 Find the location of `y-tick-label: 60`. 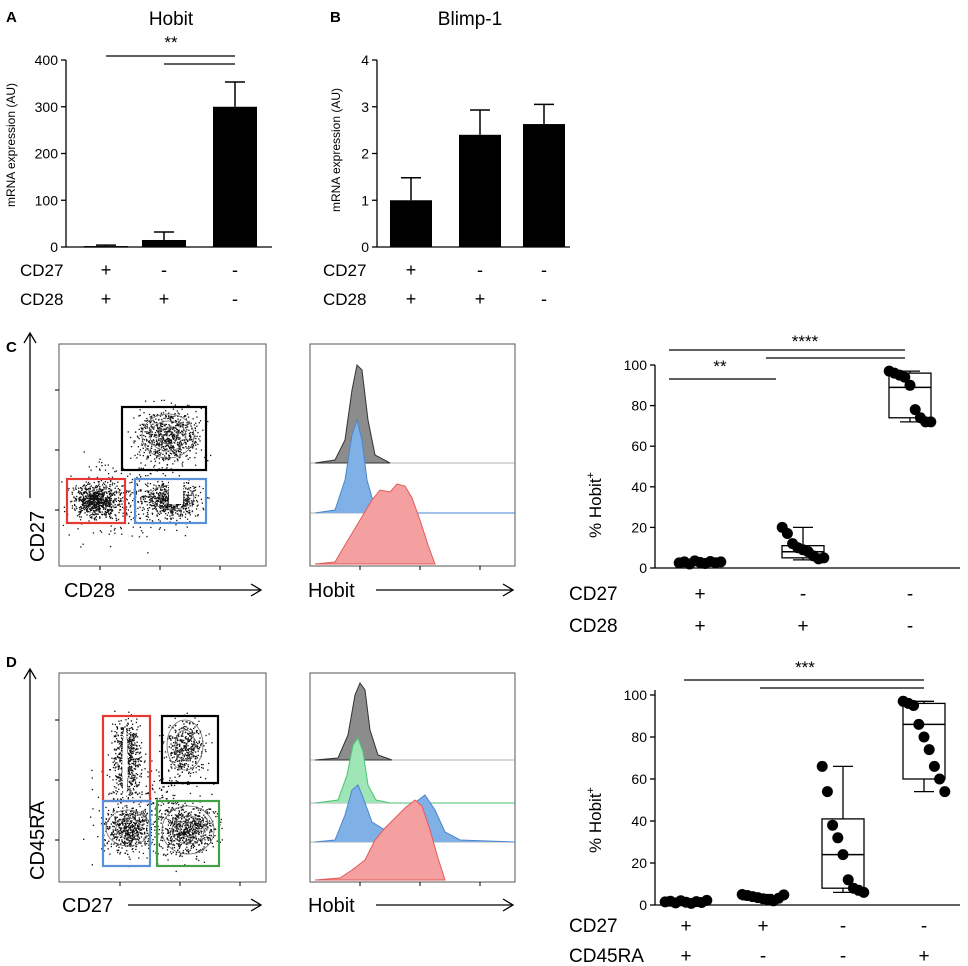

y-tick-label: 60 is located at coordinates (639, 446).